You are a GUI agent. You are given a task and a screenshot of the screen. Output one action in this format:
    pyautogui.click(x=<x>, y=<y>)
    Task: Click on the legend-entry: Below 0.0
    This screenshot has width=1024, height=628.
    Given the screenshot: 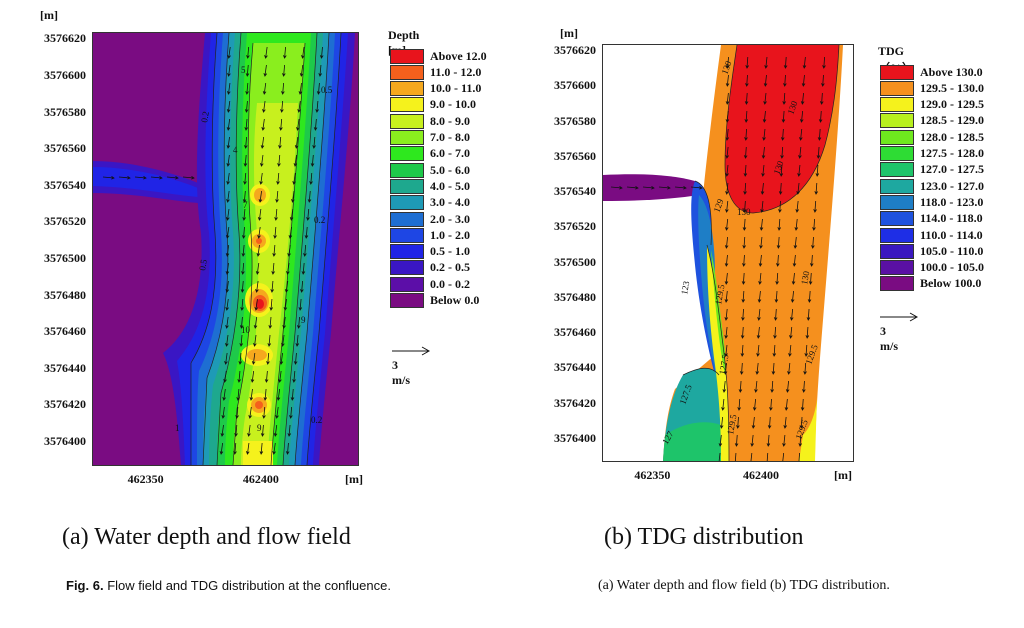 What is the action you would take?
    pyautogui.click(x=434, y=301)
    